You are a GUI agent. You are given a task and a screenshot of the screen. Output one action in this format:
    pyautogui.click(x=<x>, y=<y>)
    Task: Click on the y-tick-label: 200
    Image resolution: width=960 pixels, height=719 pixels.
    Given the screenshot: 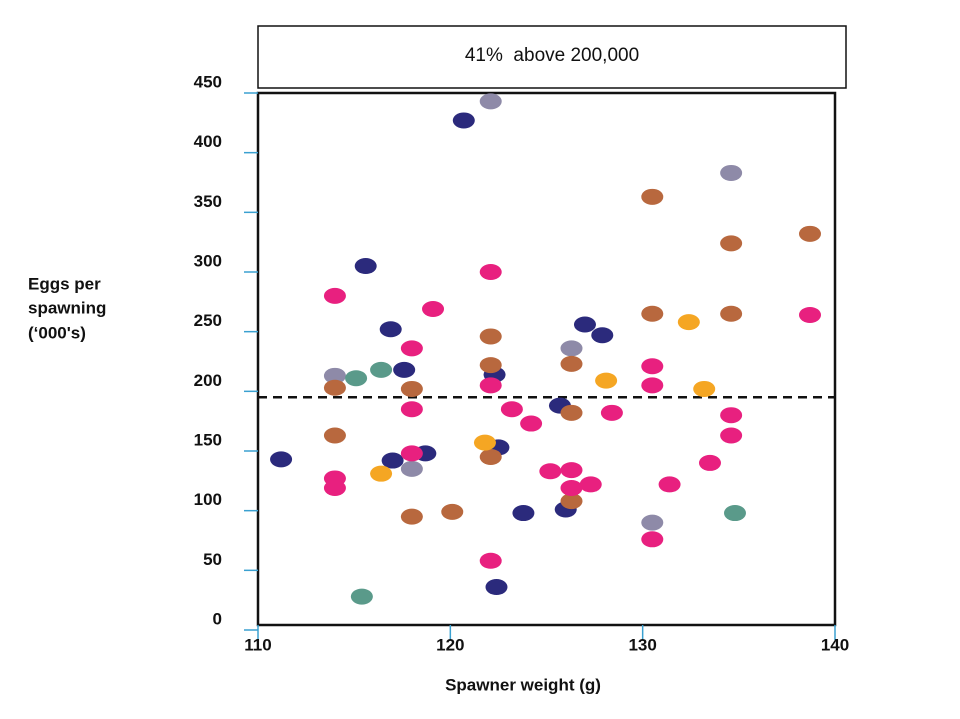 What is the action you would take?
    pyautogui.click(x=208, y=380)
    